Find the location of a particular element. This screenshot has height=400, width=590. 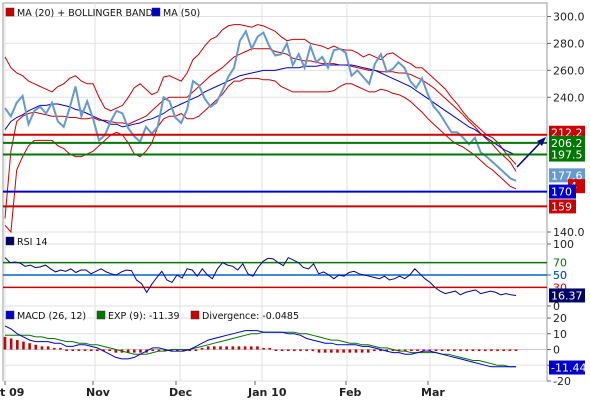

badge-197-5: 197.5 is located at coordinates (567, 155).